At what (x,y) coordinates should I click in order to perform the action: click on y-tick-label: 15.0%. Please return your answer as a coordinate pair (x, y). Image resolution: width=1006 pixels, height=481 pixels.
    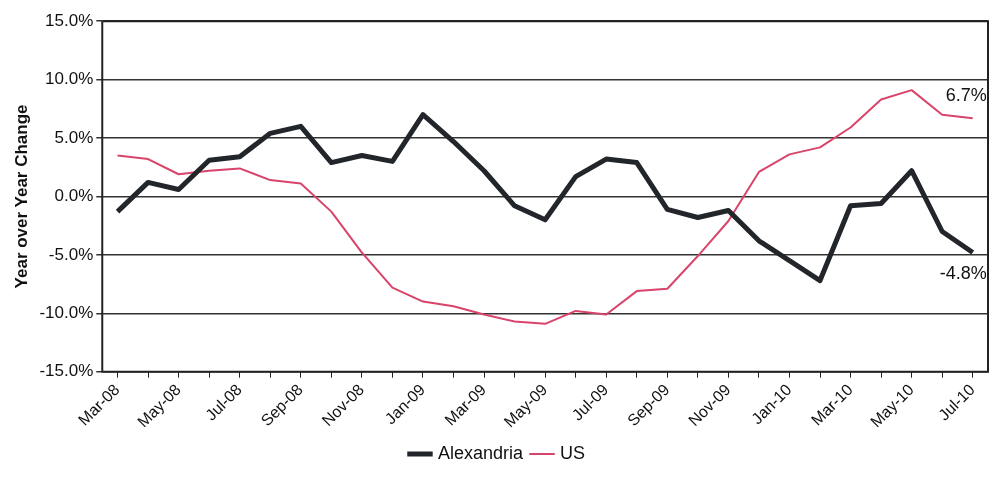
    Looking at the image, I should click on (69, 20).